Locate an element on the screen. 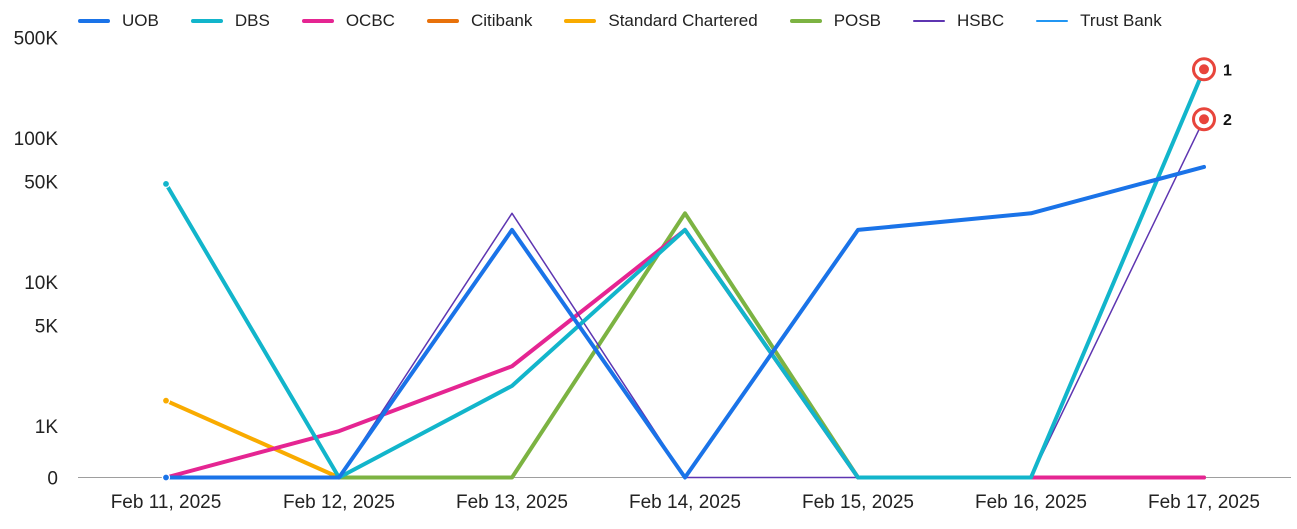  x-tick-label: Feb 13, 2025 is located at coordinates (512, 502).